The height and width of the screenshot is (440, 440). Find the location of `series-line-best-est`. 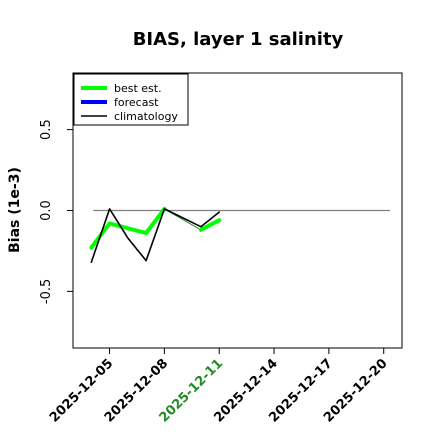

series-line-best-est is located at coordinates (210, 225).